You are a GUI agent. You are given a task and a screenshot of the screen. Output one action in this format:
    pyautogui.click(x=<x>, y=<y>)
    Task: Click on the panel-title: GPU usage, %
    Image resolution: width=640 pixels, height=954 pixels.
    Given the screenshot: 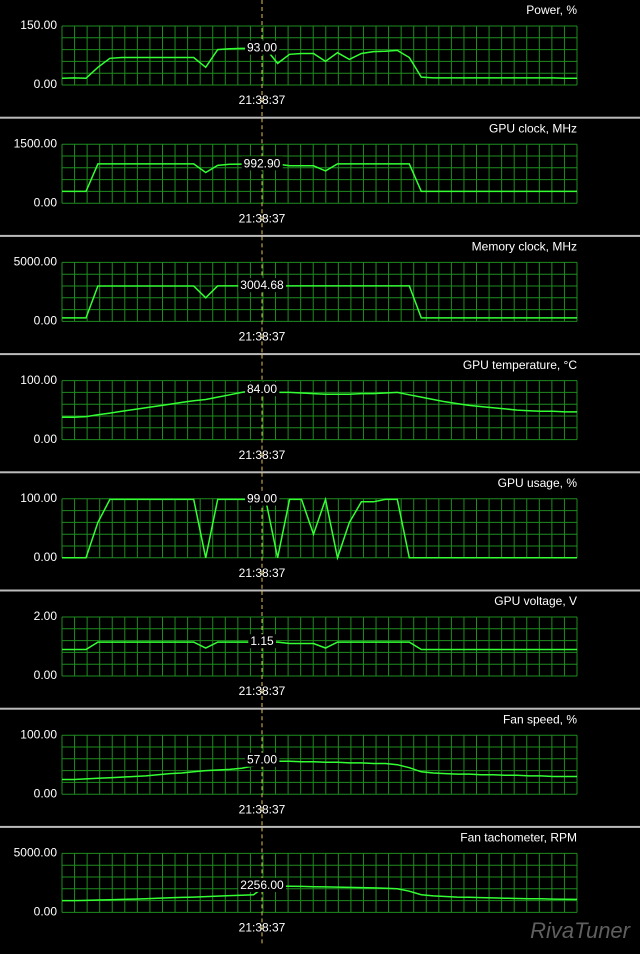 What is the action you would take?
    pyautogui.click(x=538, y=483)
    